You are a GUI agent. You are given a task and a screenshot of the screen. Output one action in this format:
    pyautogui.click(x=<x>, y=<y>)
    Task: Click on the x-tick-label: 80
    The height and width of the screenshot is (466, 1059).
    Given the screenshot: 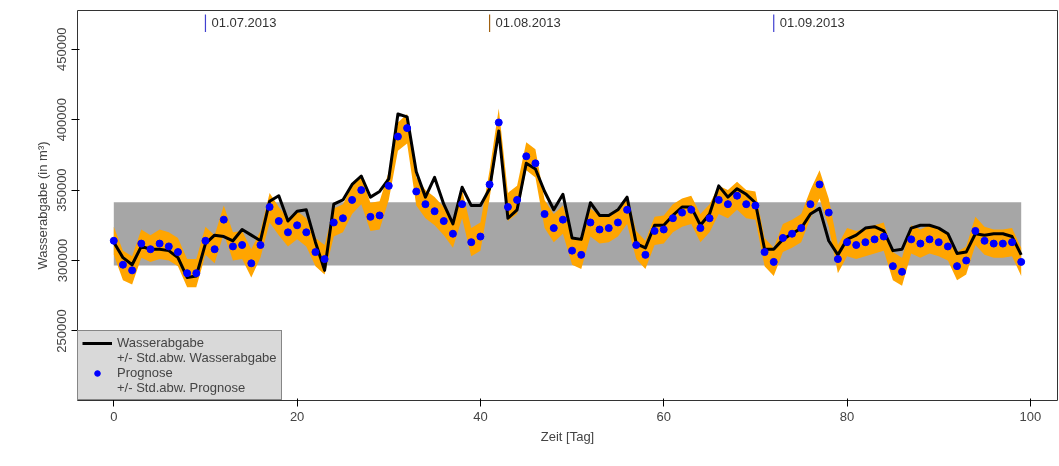 What is the action you would take?
    pyautogui.click(x=847, y=416)
    